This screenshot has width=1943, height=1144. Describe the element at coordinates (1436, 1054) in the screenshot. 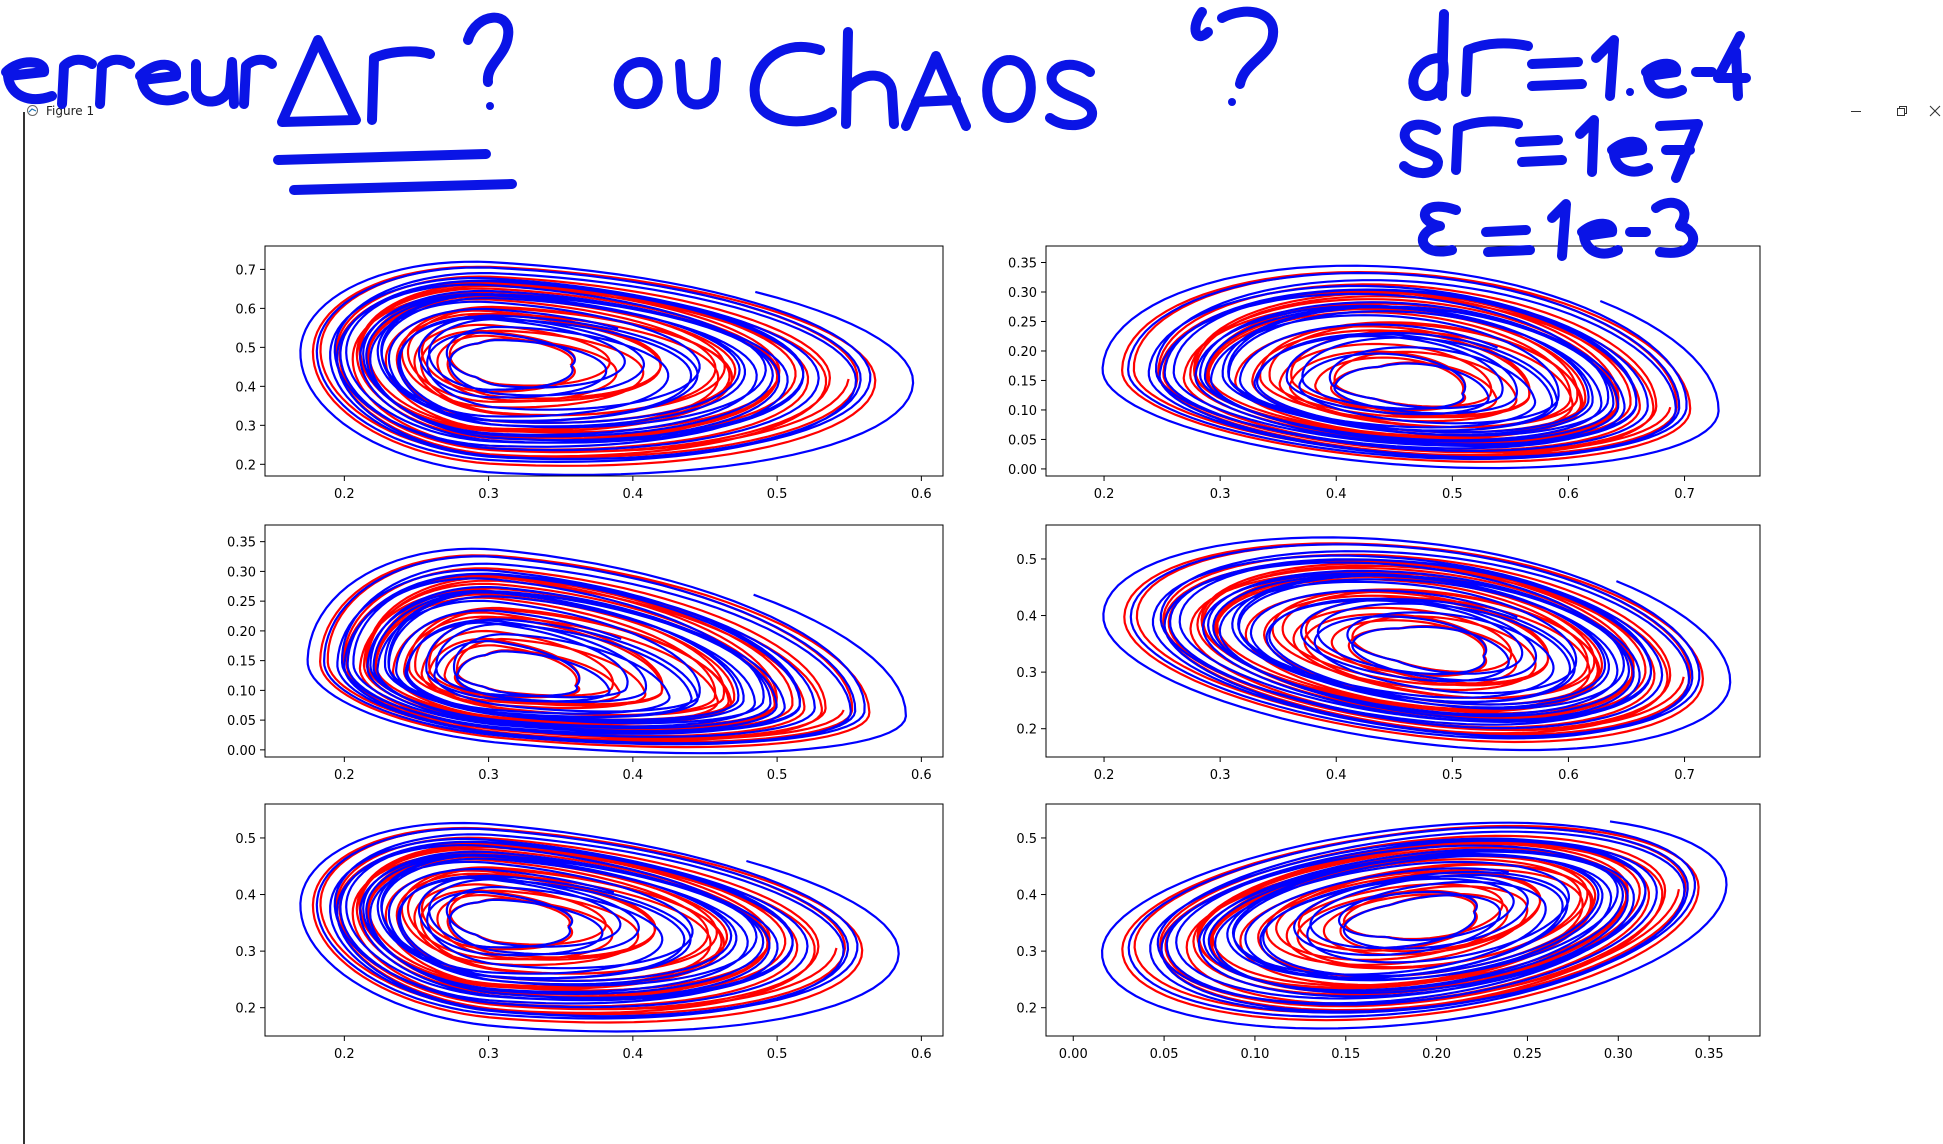

I see `x-tick-label: 0.20` at that location.